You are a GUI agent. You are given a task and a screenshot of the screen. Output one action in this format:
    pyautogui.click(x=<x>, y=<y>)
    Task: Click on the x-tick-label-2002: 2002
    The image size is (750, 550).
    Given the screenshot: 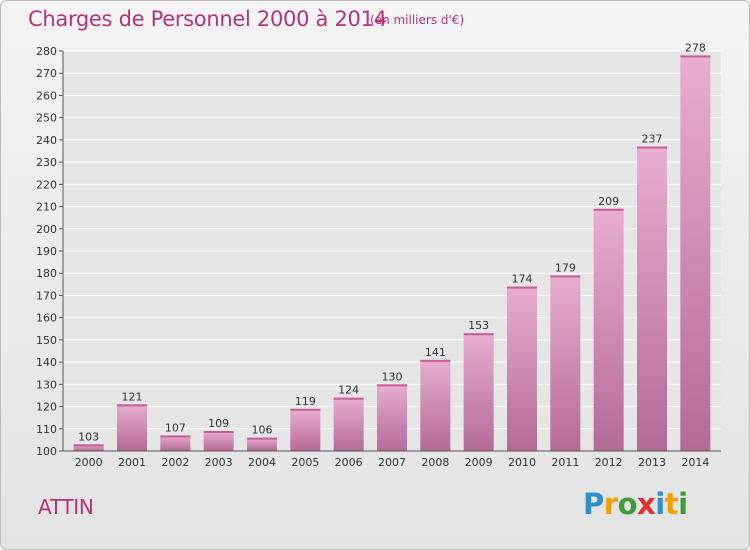 What is the action you would take?
    pyautogui.click(x=175, y=462)
    